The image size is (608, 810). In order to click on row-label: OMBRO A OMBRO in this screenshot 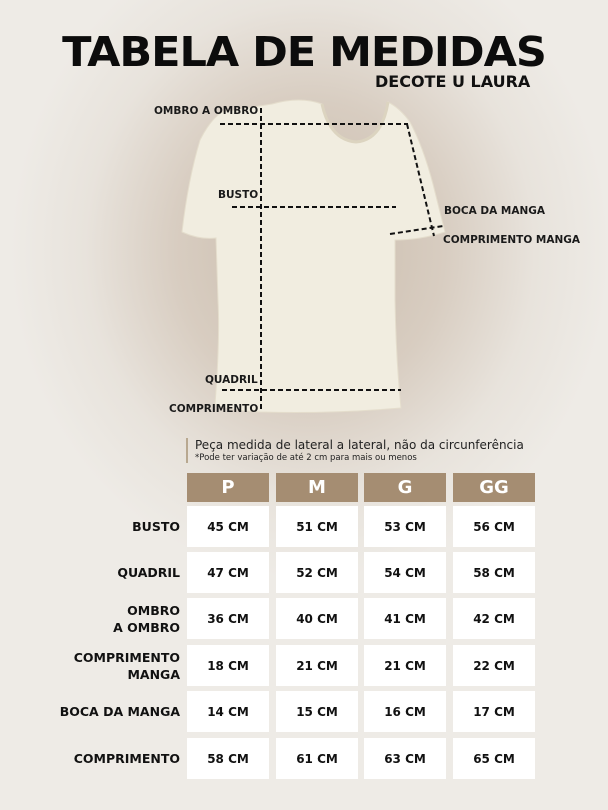, I will do `click(146, 618)`.